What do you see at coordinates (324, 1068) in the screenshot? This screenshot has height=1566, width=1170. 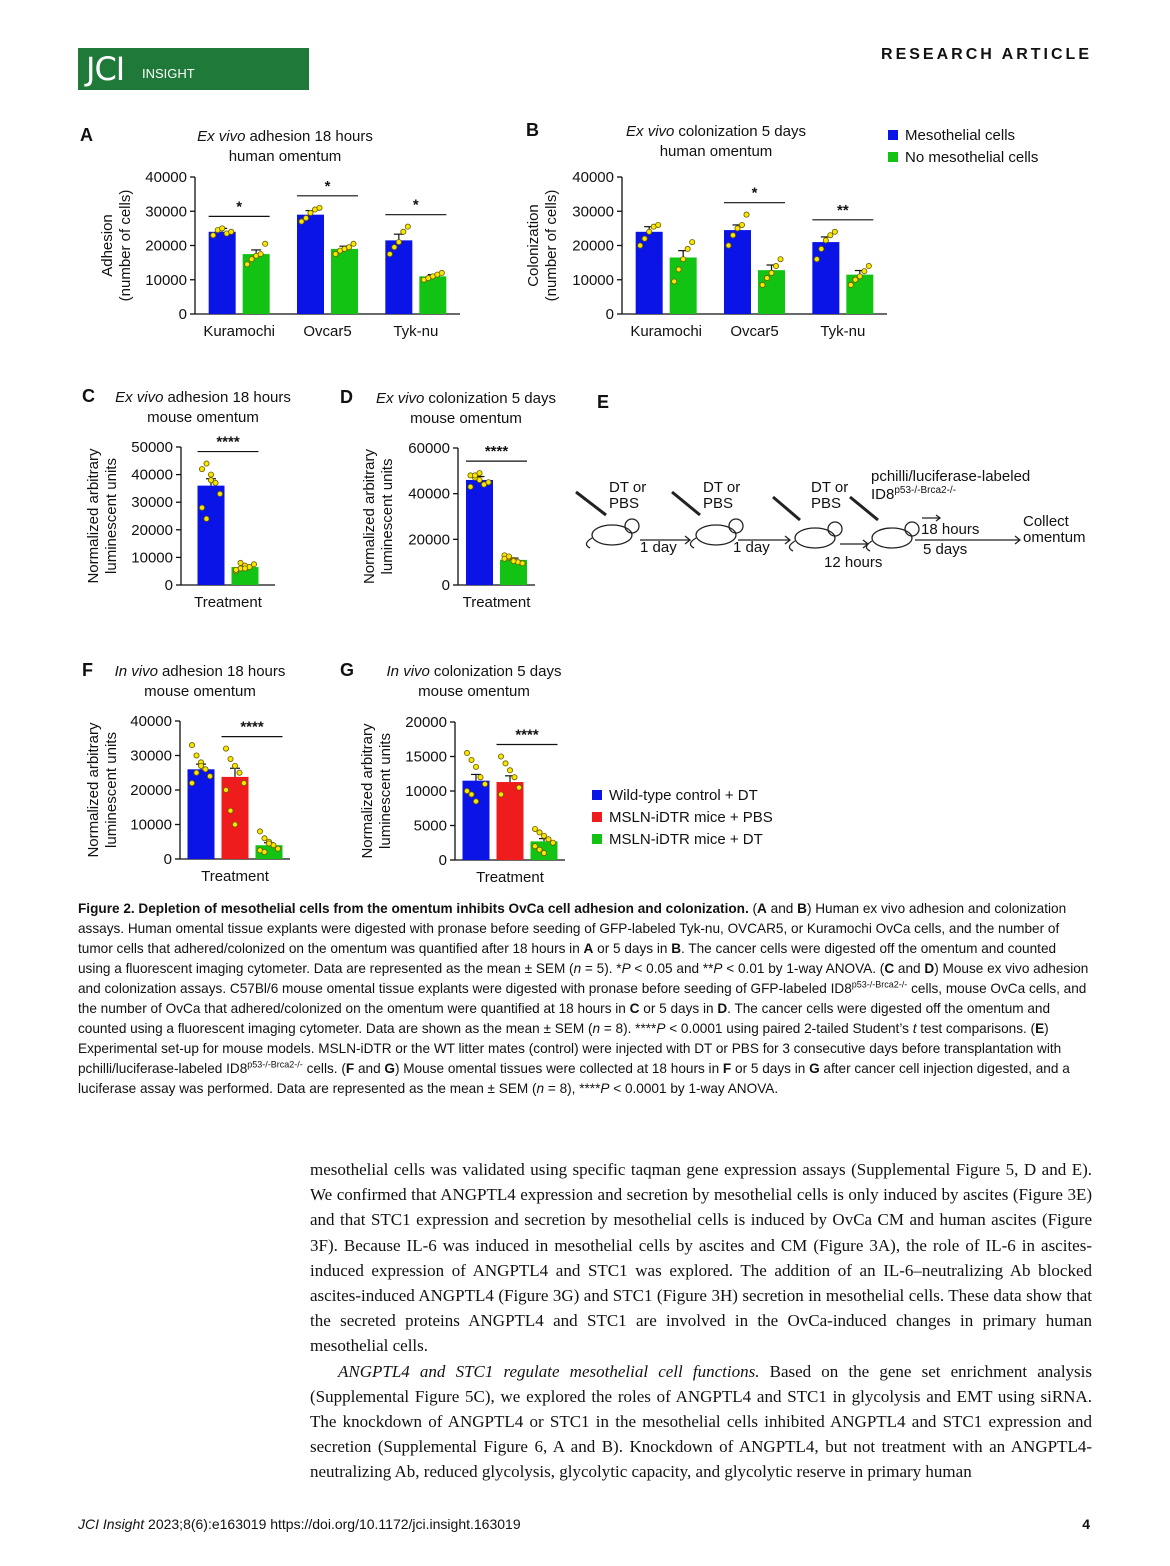 I see `text-run: cells. (` at bounding box center [324, 1068].